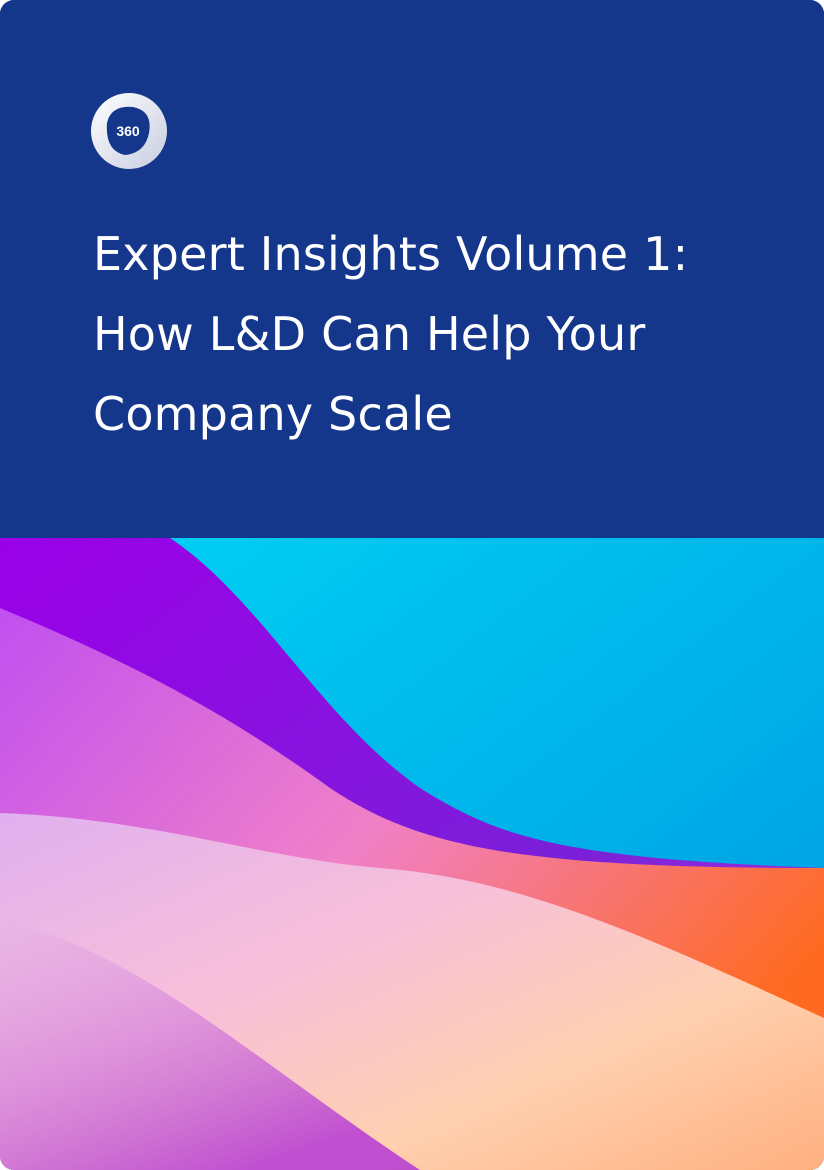 Image resolution: width=824 pixels, height=1170 pixels. What do you see at coordinates (369, 334) in the screenshot?
I see `title-line-2: How L&D Can Help Your` at bounding box center [369, 334].